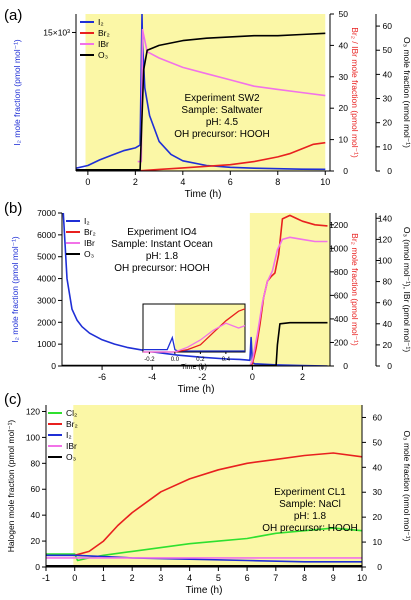  Describe the element at coordinates (33, 411) in the screenshot. I see `y-left-tick-label: 120` at that location.